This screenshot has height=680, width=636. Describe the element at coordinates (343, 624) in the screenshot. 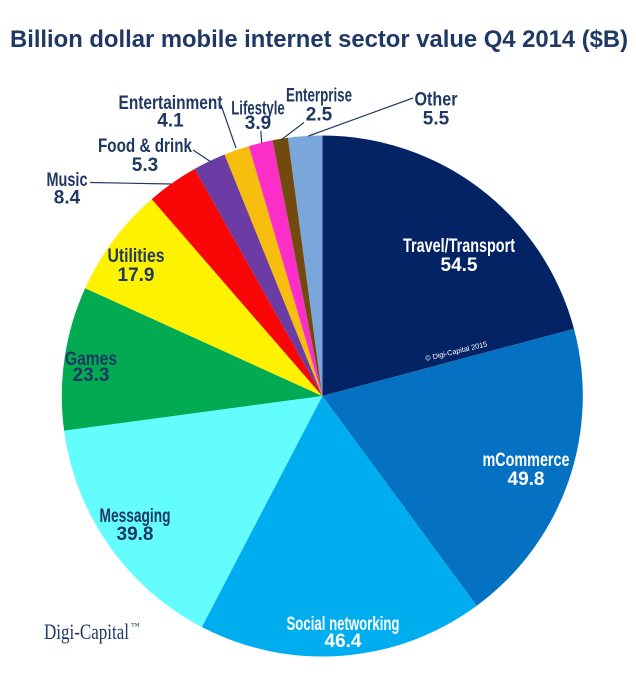

I see `svg-text: Social networking` at that location.